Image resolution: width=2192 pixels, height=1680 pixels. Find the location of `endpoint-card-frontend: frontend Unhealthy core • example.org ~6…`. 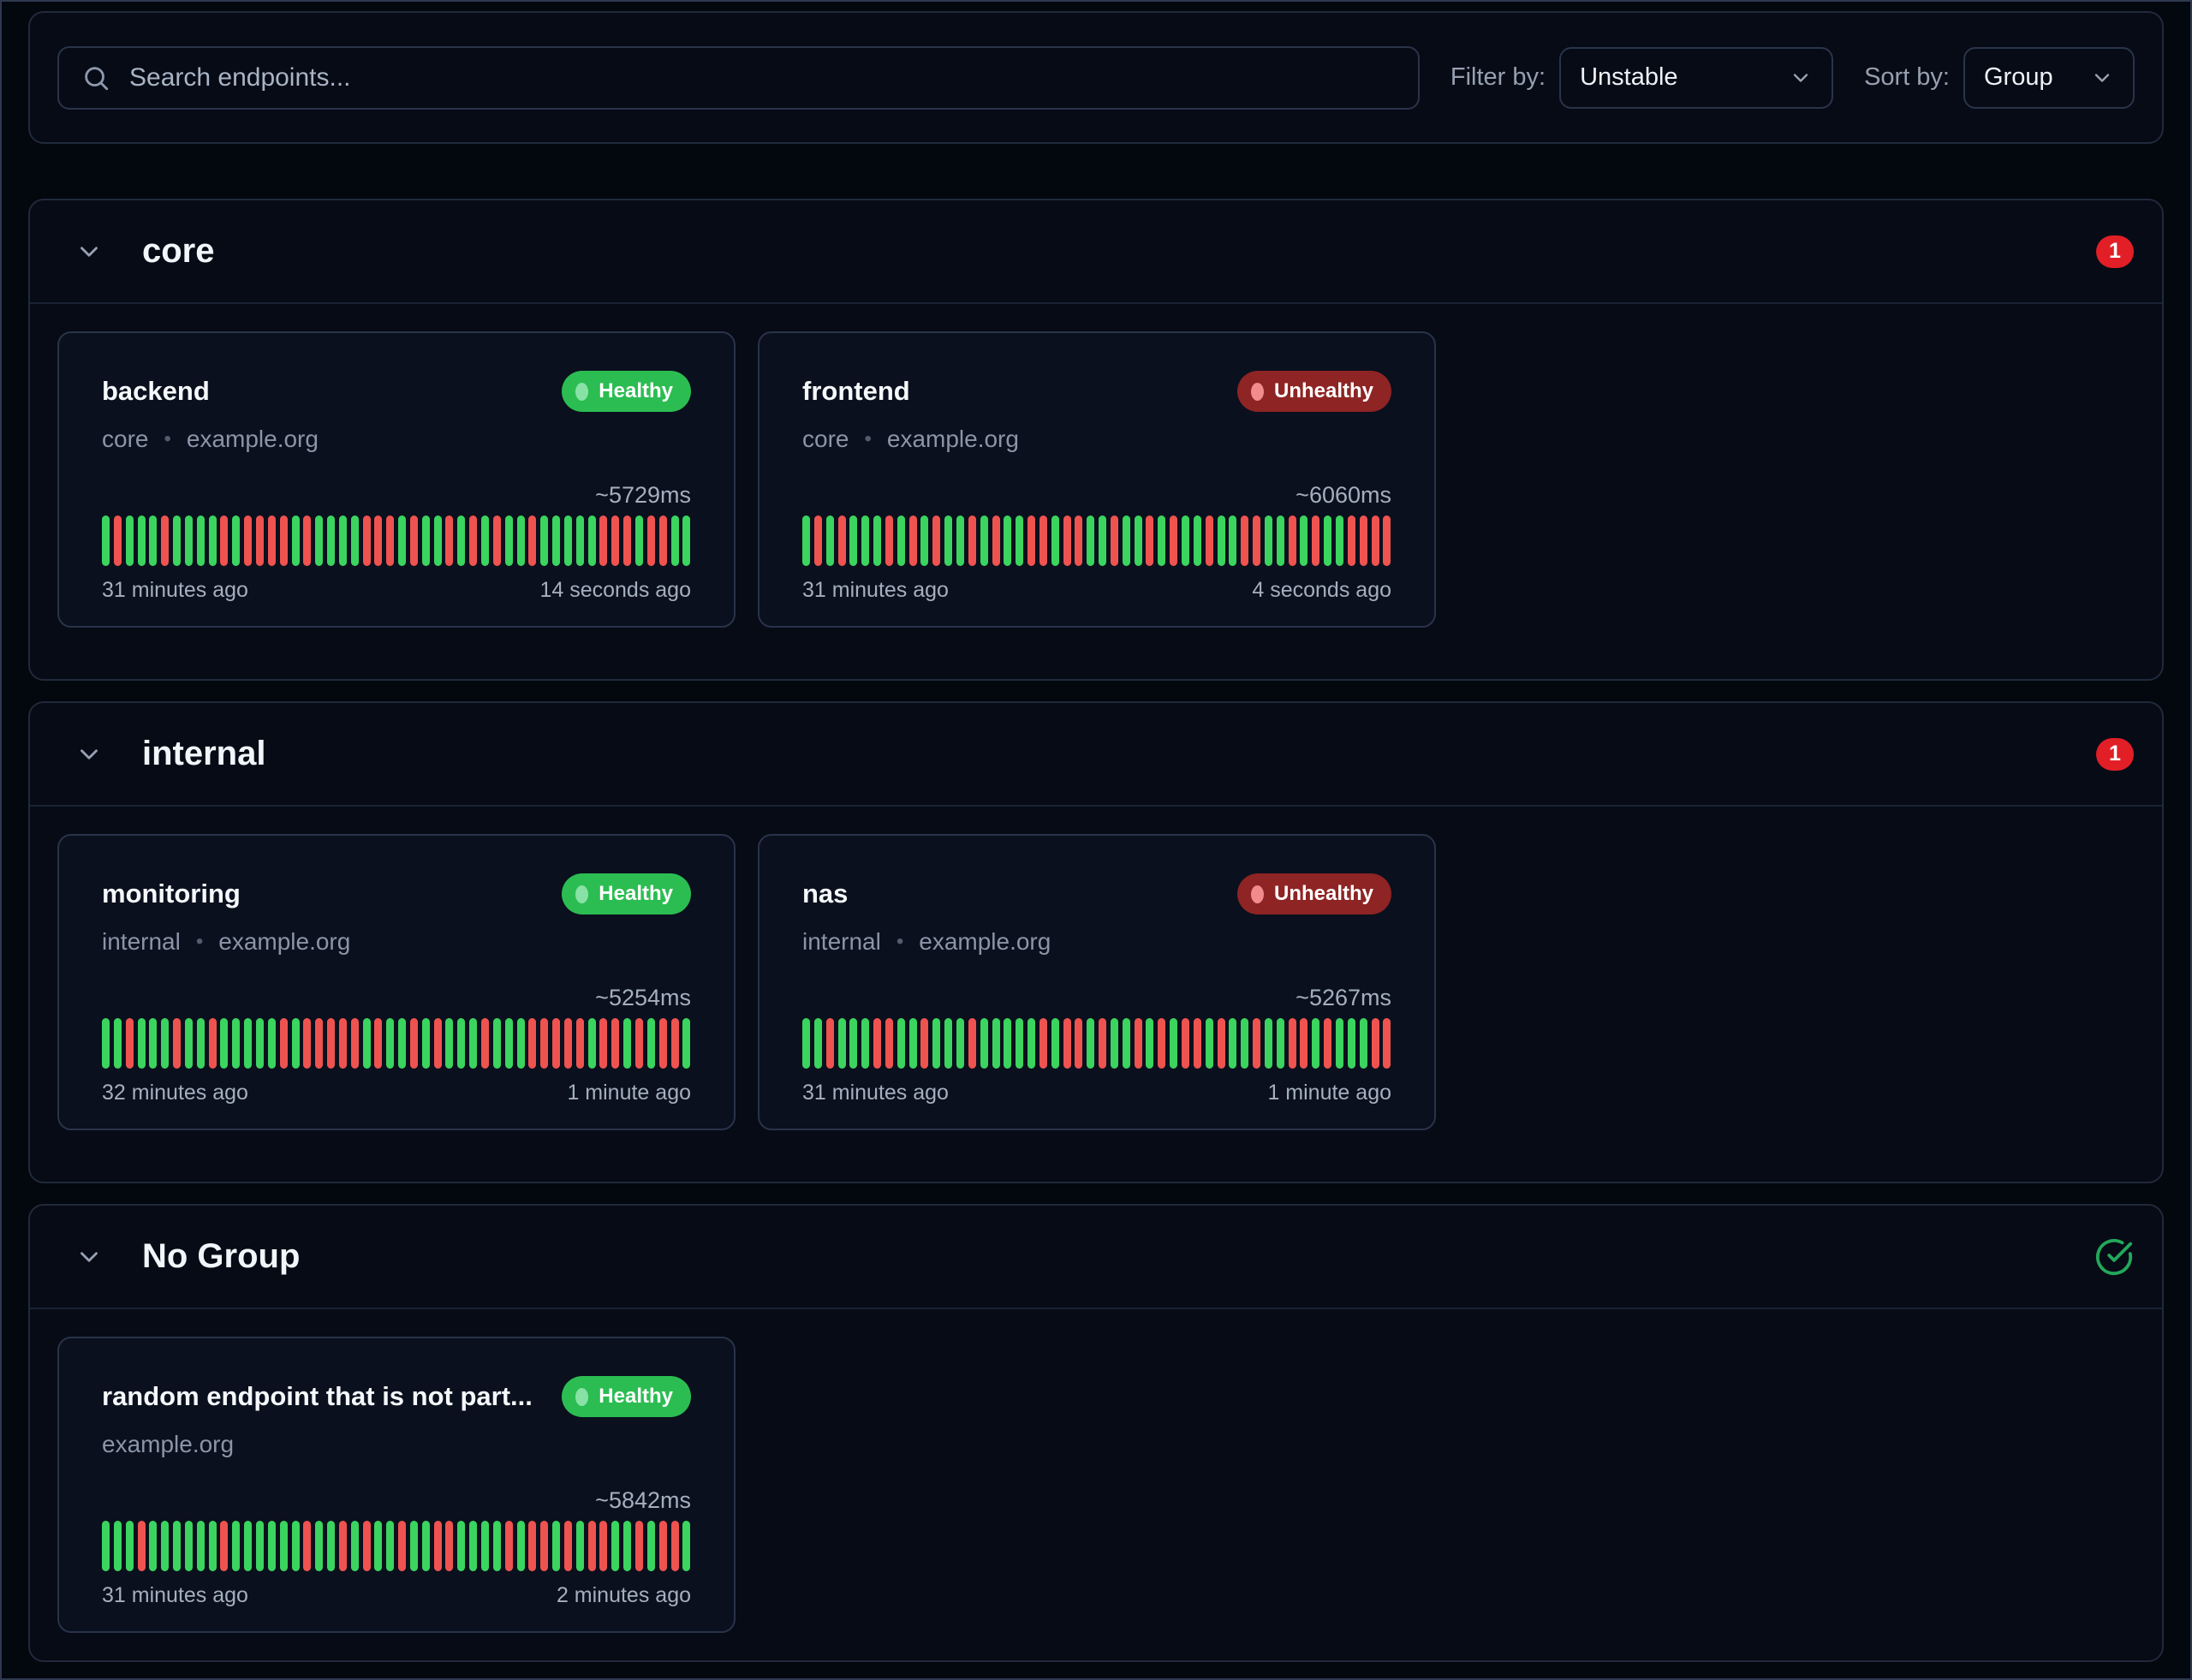

endpoint-card-frontend: frontend Unhealthy core • example.org ~6… is located at coordinates (1097, 480).